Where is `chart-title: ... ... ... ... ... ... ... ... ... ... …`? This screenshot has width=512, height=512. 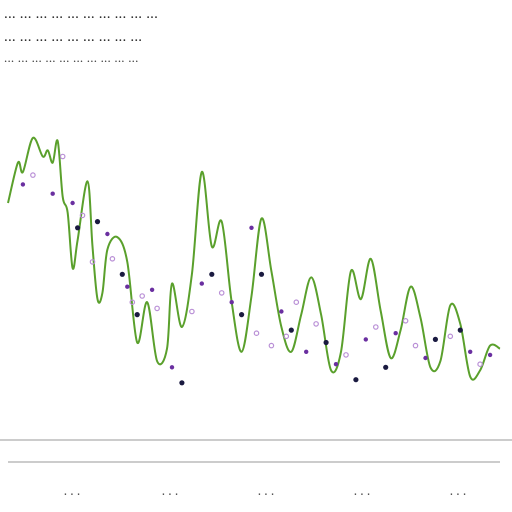 chart-title: ... ... ... ... ... ... ... ... ... ... … is located at coordinates (256, 36).